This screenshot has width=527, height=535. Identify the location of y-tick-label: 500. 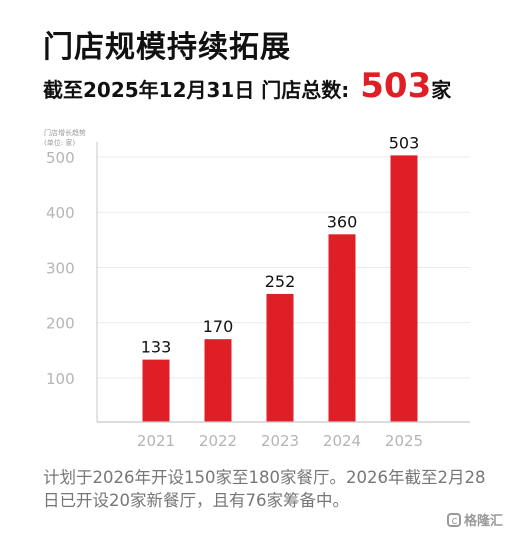
(60, 158).